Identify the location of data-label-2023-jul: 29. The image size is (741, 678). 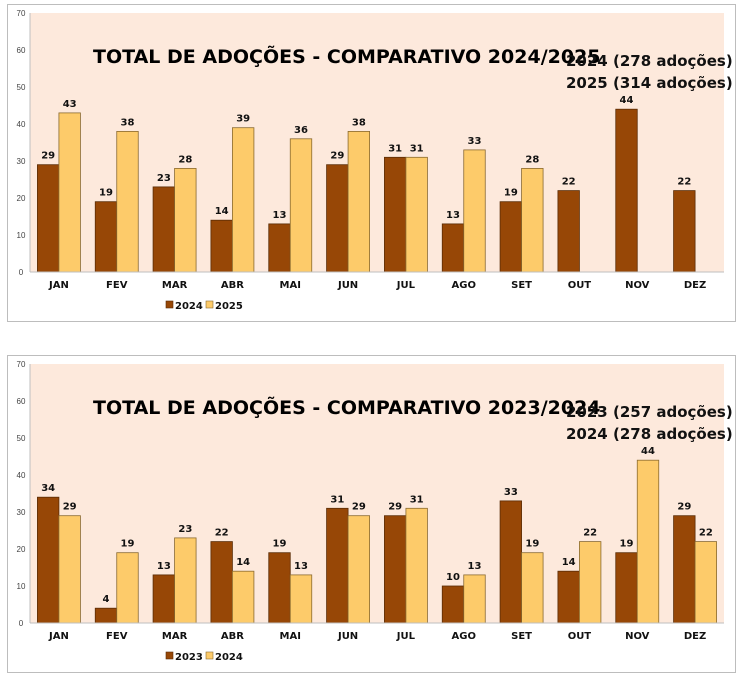
(395, 507).